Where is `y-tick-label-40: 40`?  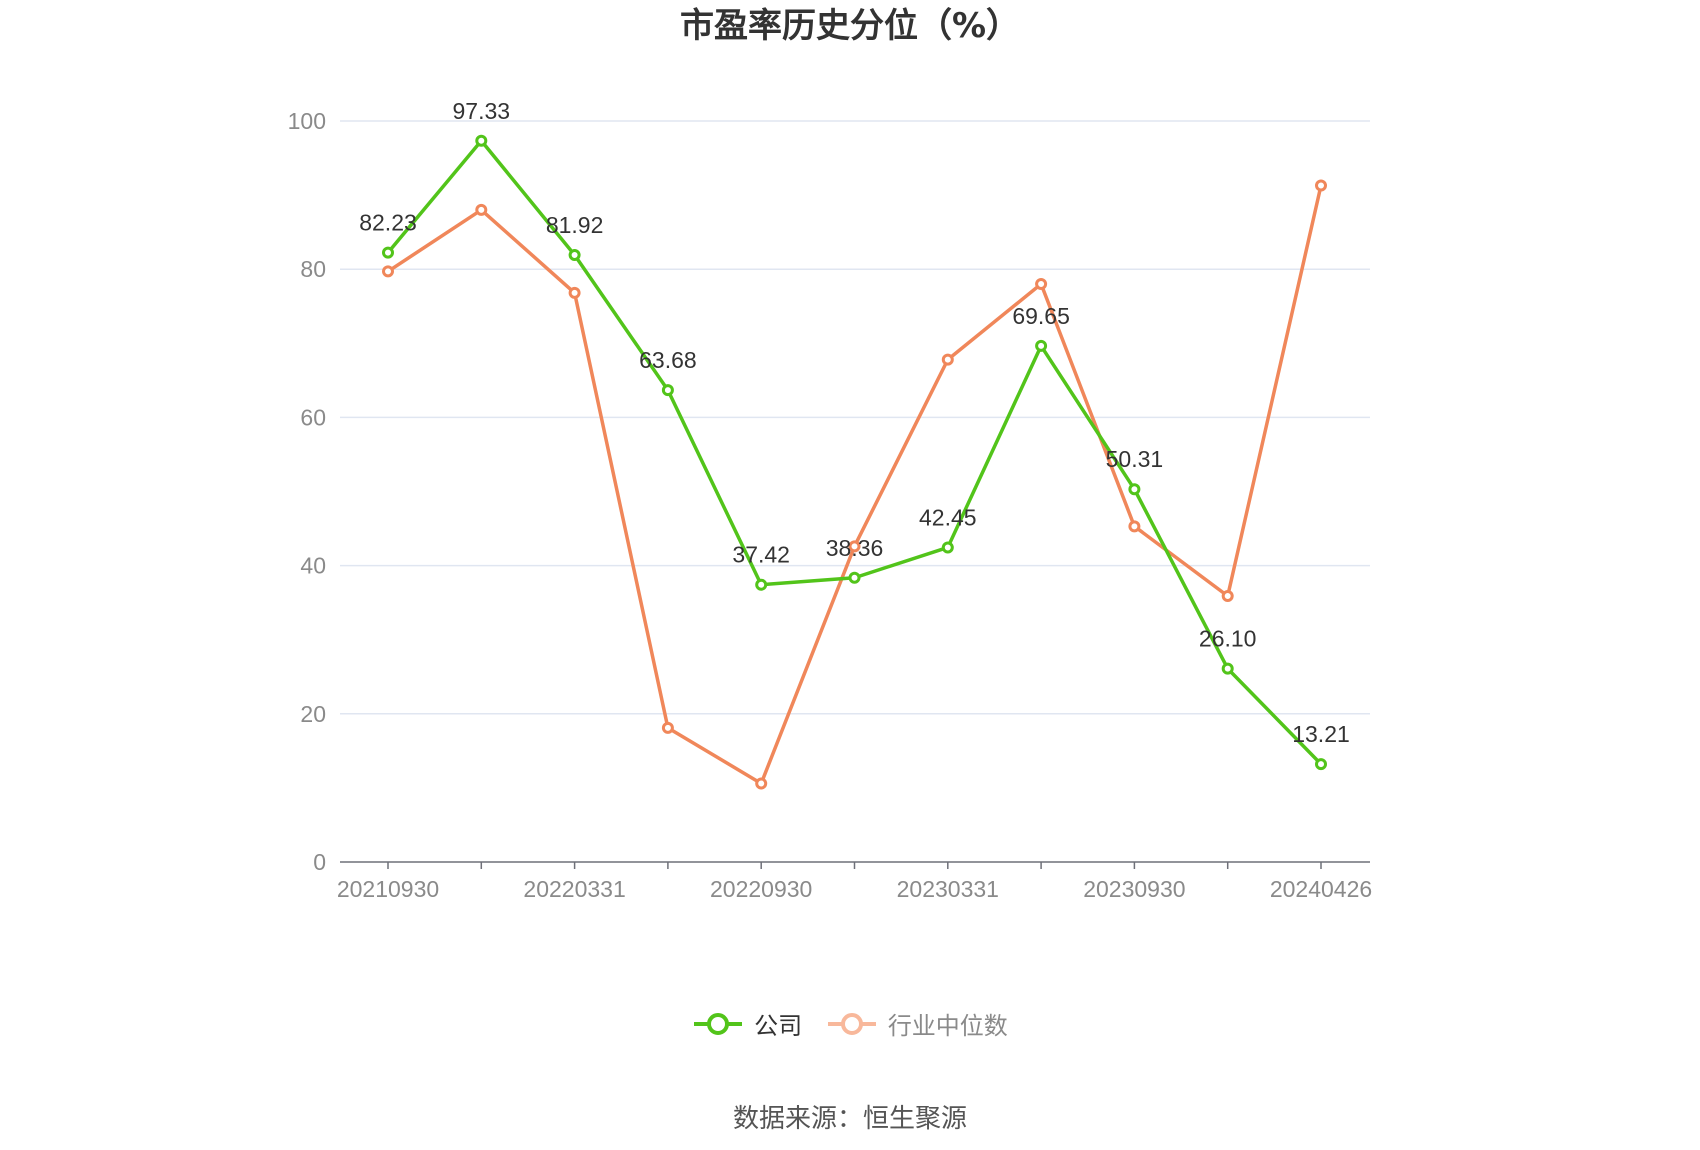 y-tick-label-40: 40 is located at coordinates (313, 566).